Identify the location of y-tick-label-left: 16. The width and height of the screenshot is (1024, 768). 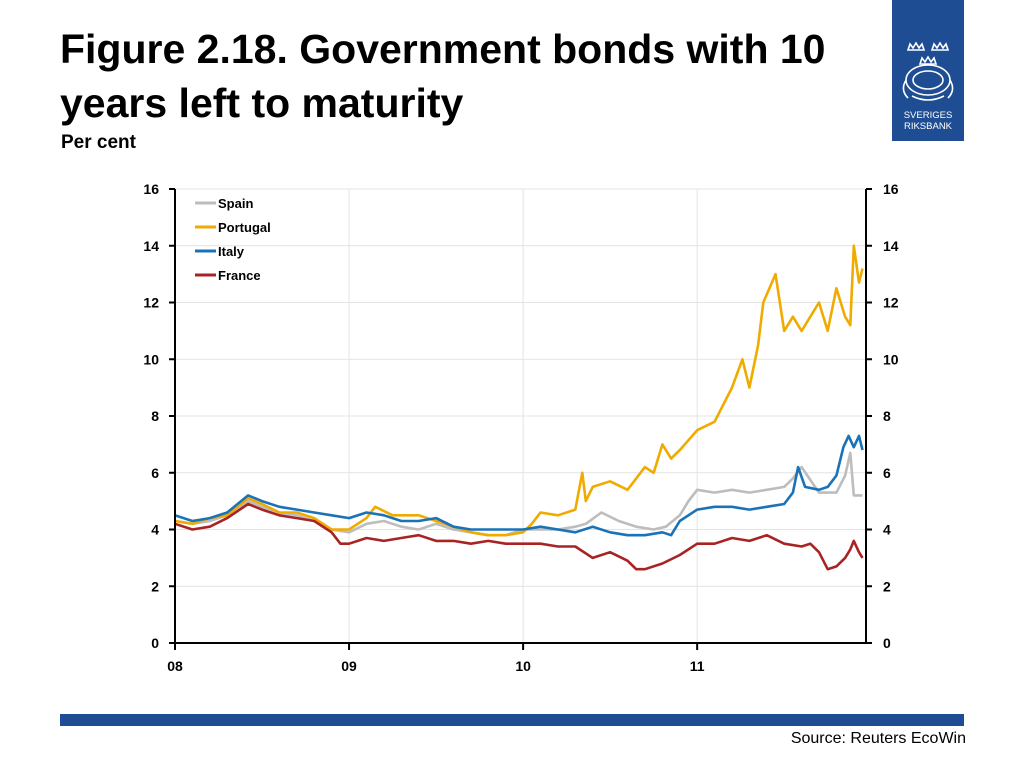
(151, 189).